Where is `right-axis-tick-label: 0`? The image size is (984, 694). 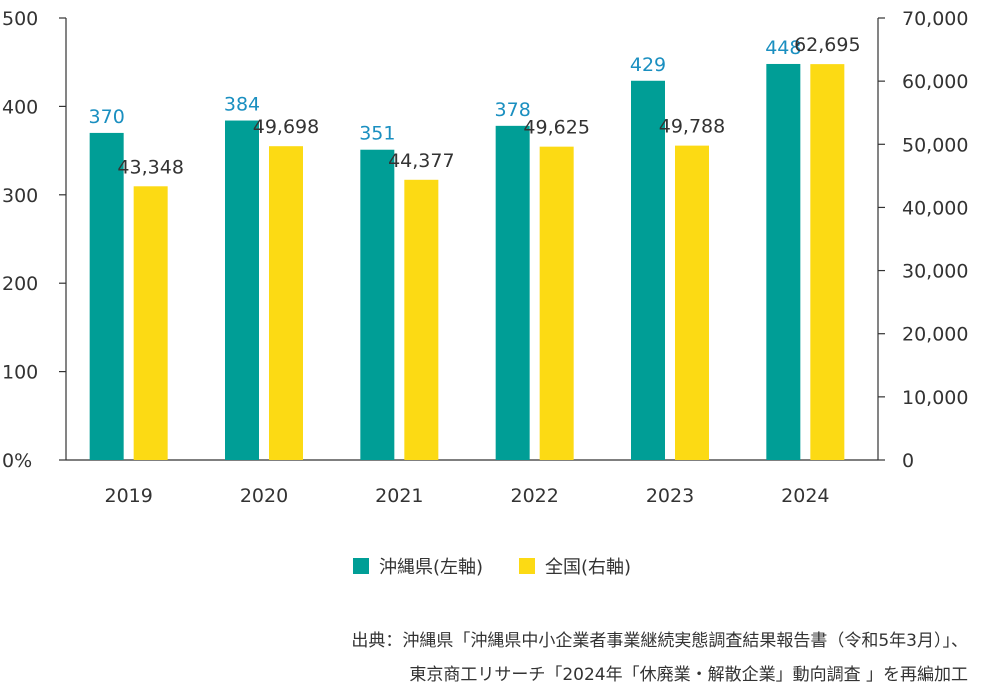
right-axis-tick-label: 0 is located at coordinates (908, 461).